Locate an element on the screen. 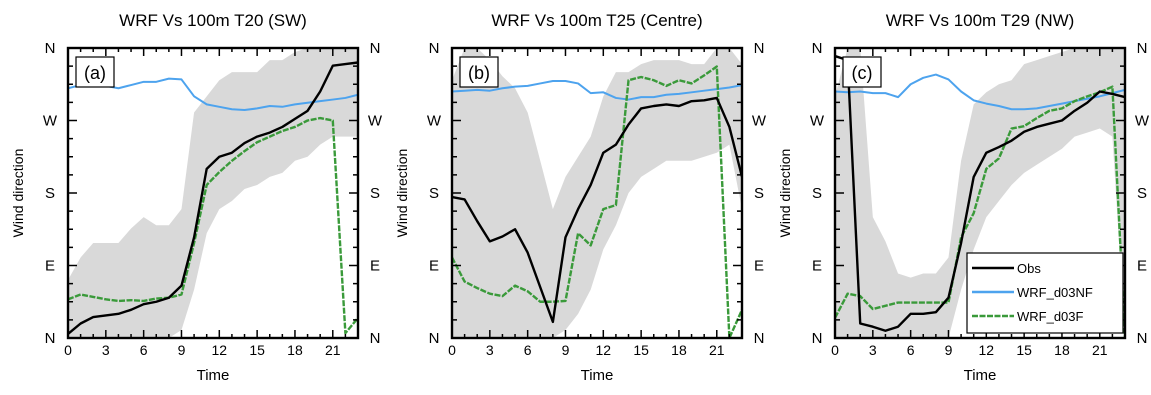 This screenshot has height=395, width=1151. panel-title: WRF Vs 100m T20 (SW) is located at coordinates (213, 20).